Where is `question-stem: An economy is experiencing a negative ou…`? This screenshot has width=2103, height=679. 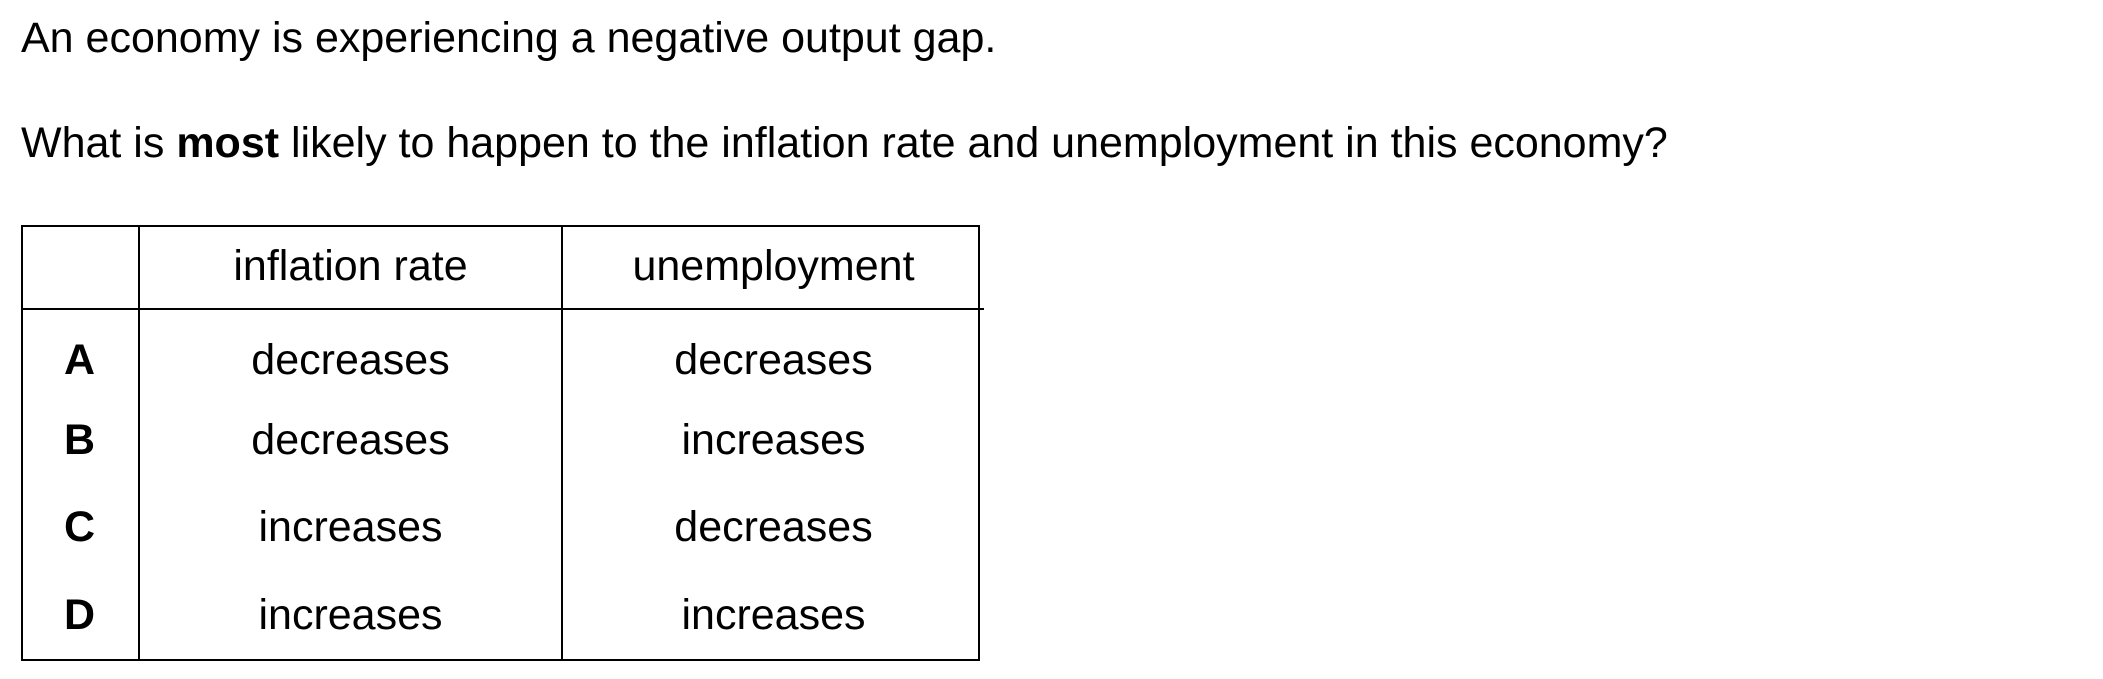 question-stem: An economy is experiencing a negative ou… is located at coordinates (509, 38).